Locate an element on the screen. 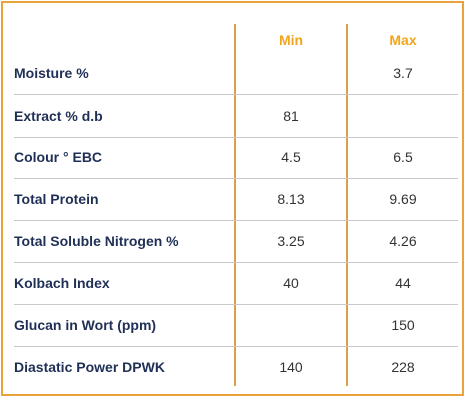 This screenshot has height=404, width=471. table-row: Total Protein 8.13 9.69 is located at coordinates (236, 199).